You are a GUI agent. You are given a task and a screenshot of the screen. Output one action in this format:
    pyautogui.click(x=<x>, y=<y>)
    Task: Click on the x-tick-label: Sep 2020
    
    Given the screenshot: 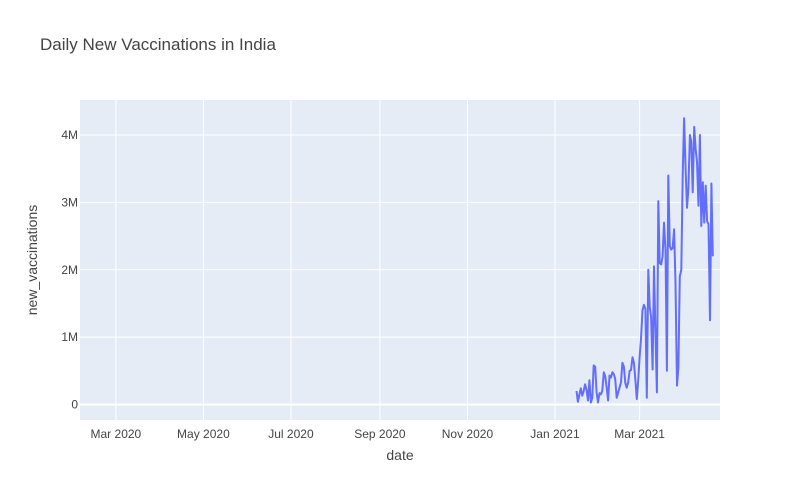 What is the action you would take?
    pyautogui.click(x=380, y=434)
    